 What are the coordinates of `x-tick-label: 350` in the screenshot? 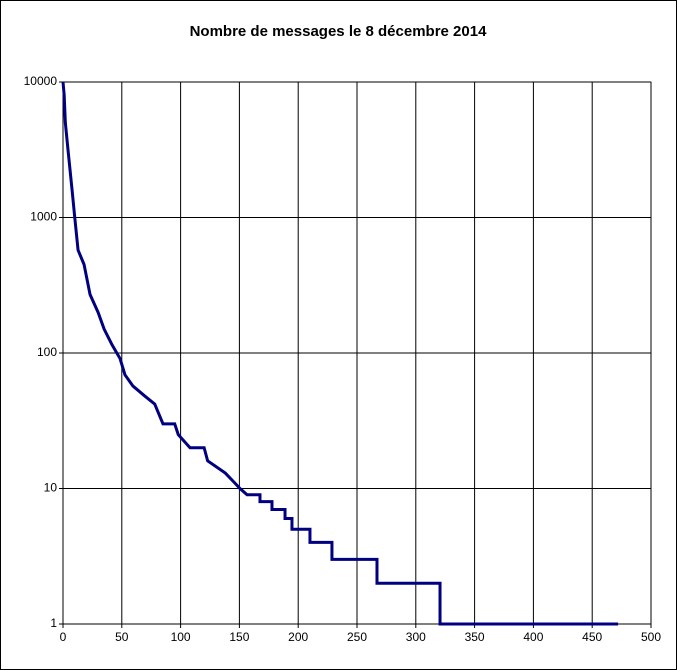 It's located at (475, 637).